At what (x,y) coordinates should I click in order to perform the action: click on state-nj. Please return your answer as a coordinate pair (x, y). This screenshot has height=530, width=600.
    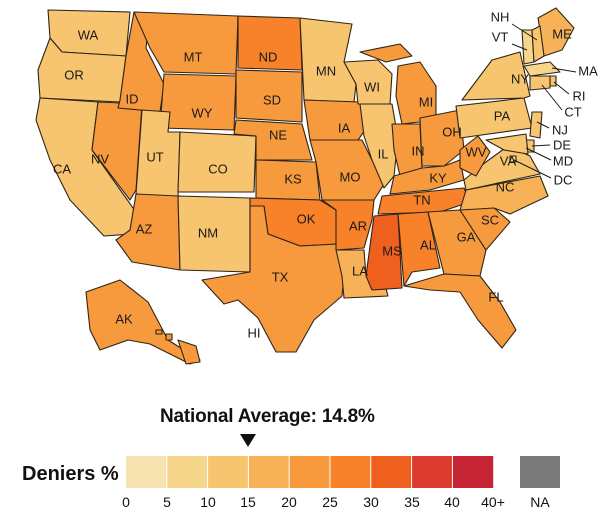
    Looking at the image, I should click on (536, 125).